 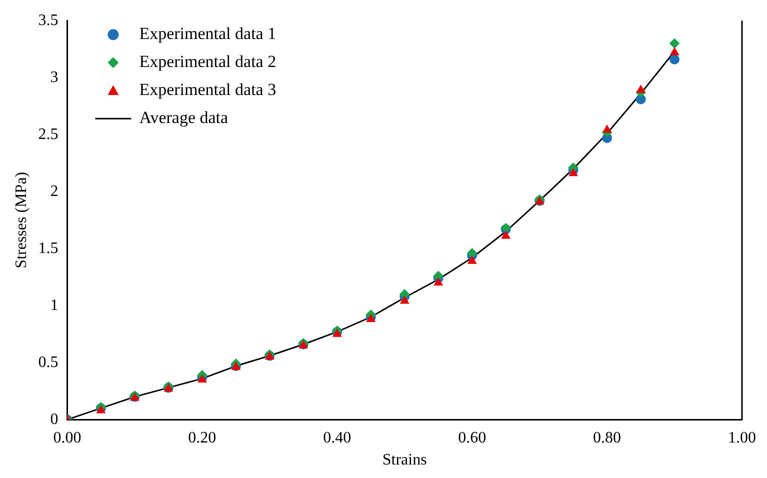 I want to click on x-tick-label: 1.00, so click(x=742, y=437).